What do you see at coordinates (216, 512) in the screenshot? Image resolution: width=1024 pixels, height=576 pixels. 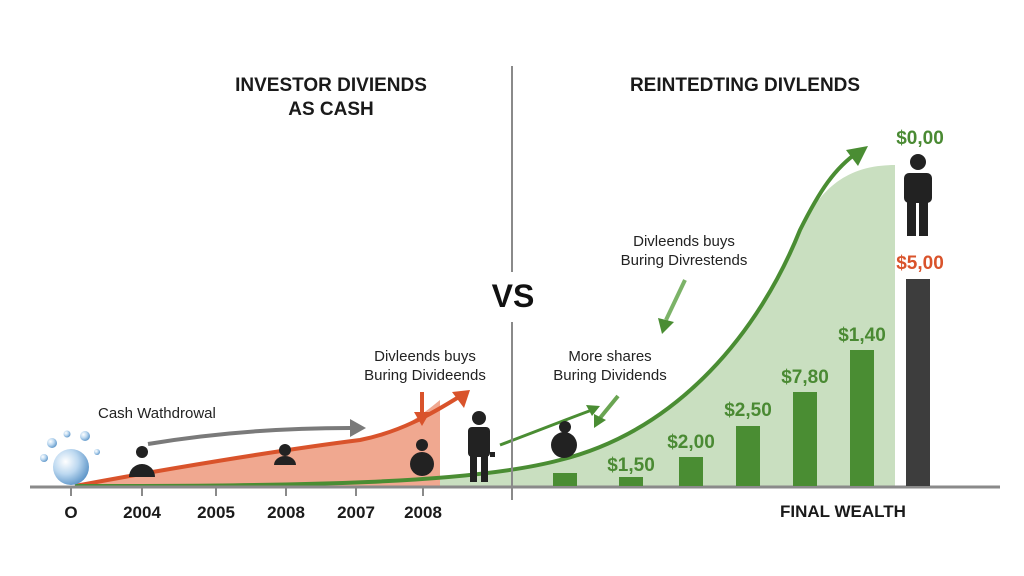 I see `x-tick-2: 2005` at bounding box center [216, 512].